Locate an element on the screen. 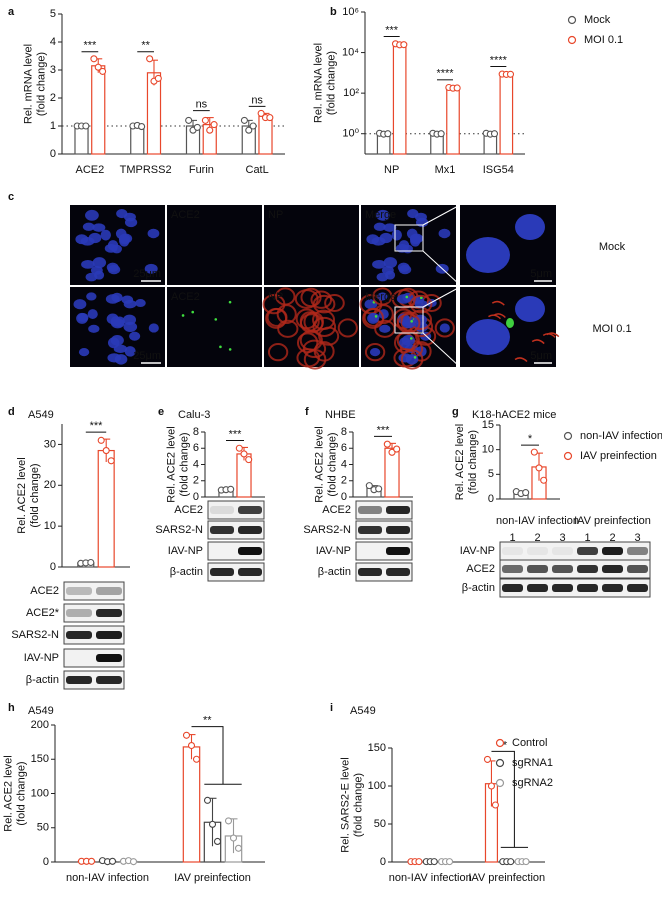 The image size is (662, 916). significance-label: ** is located at coordinates (207, 720).